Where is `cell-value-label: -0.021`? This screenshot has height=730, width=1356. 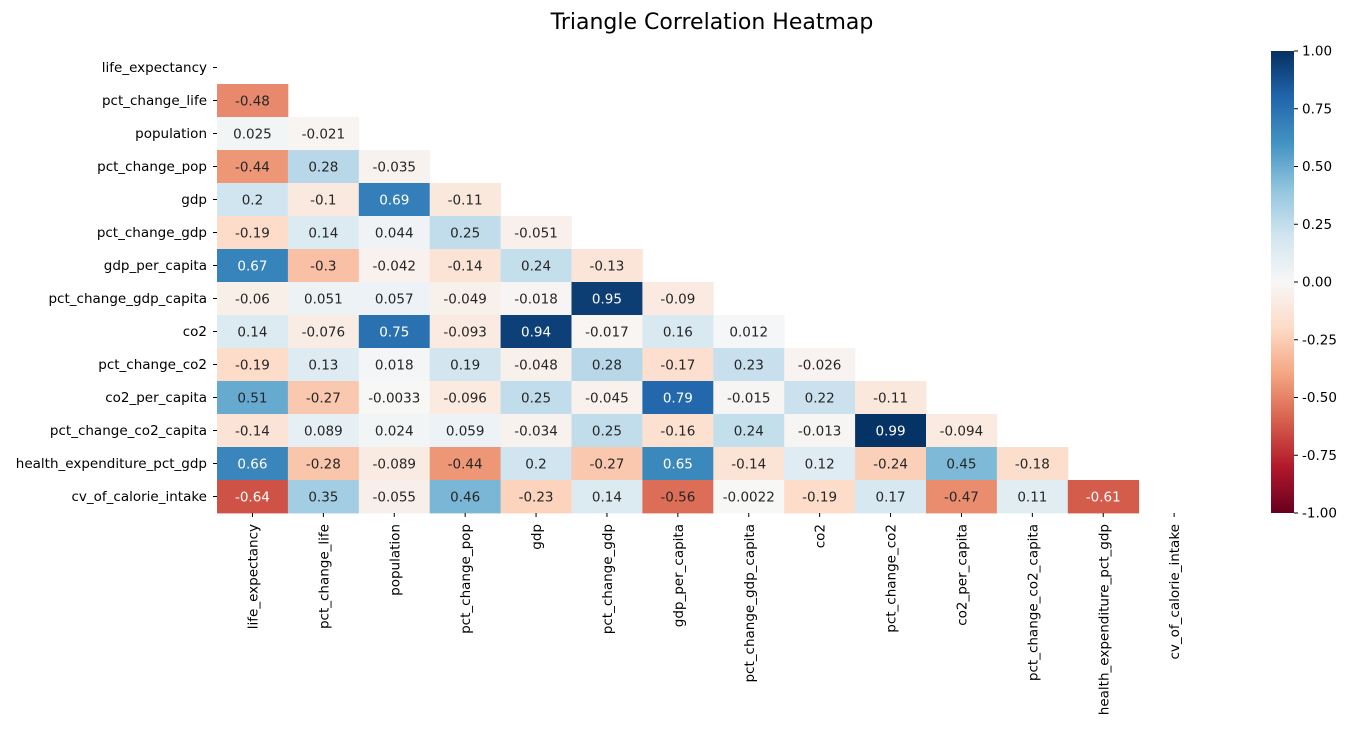 cell-value-label: -0.021 is located at coordinates (324, 135).